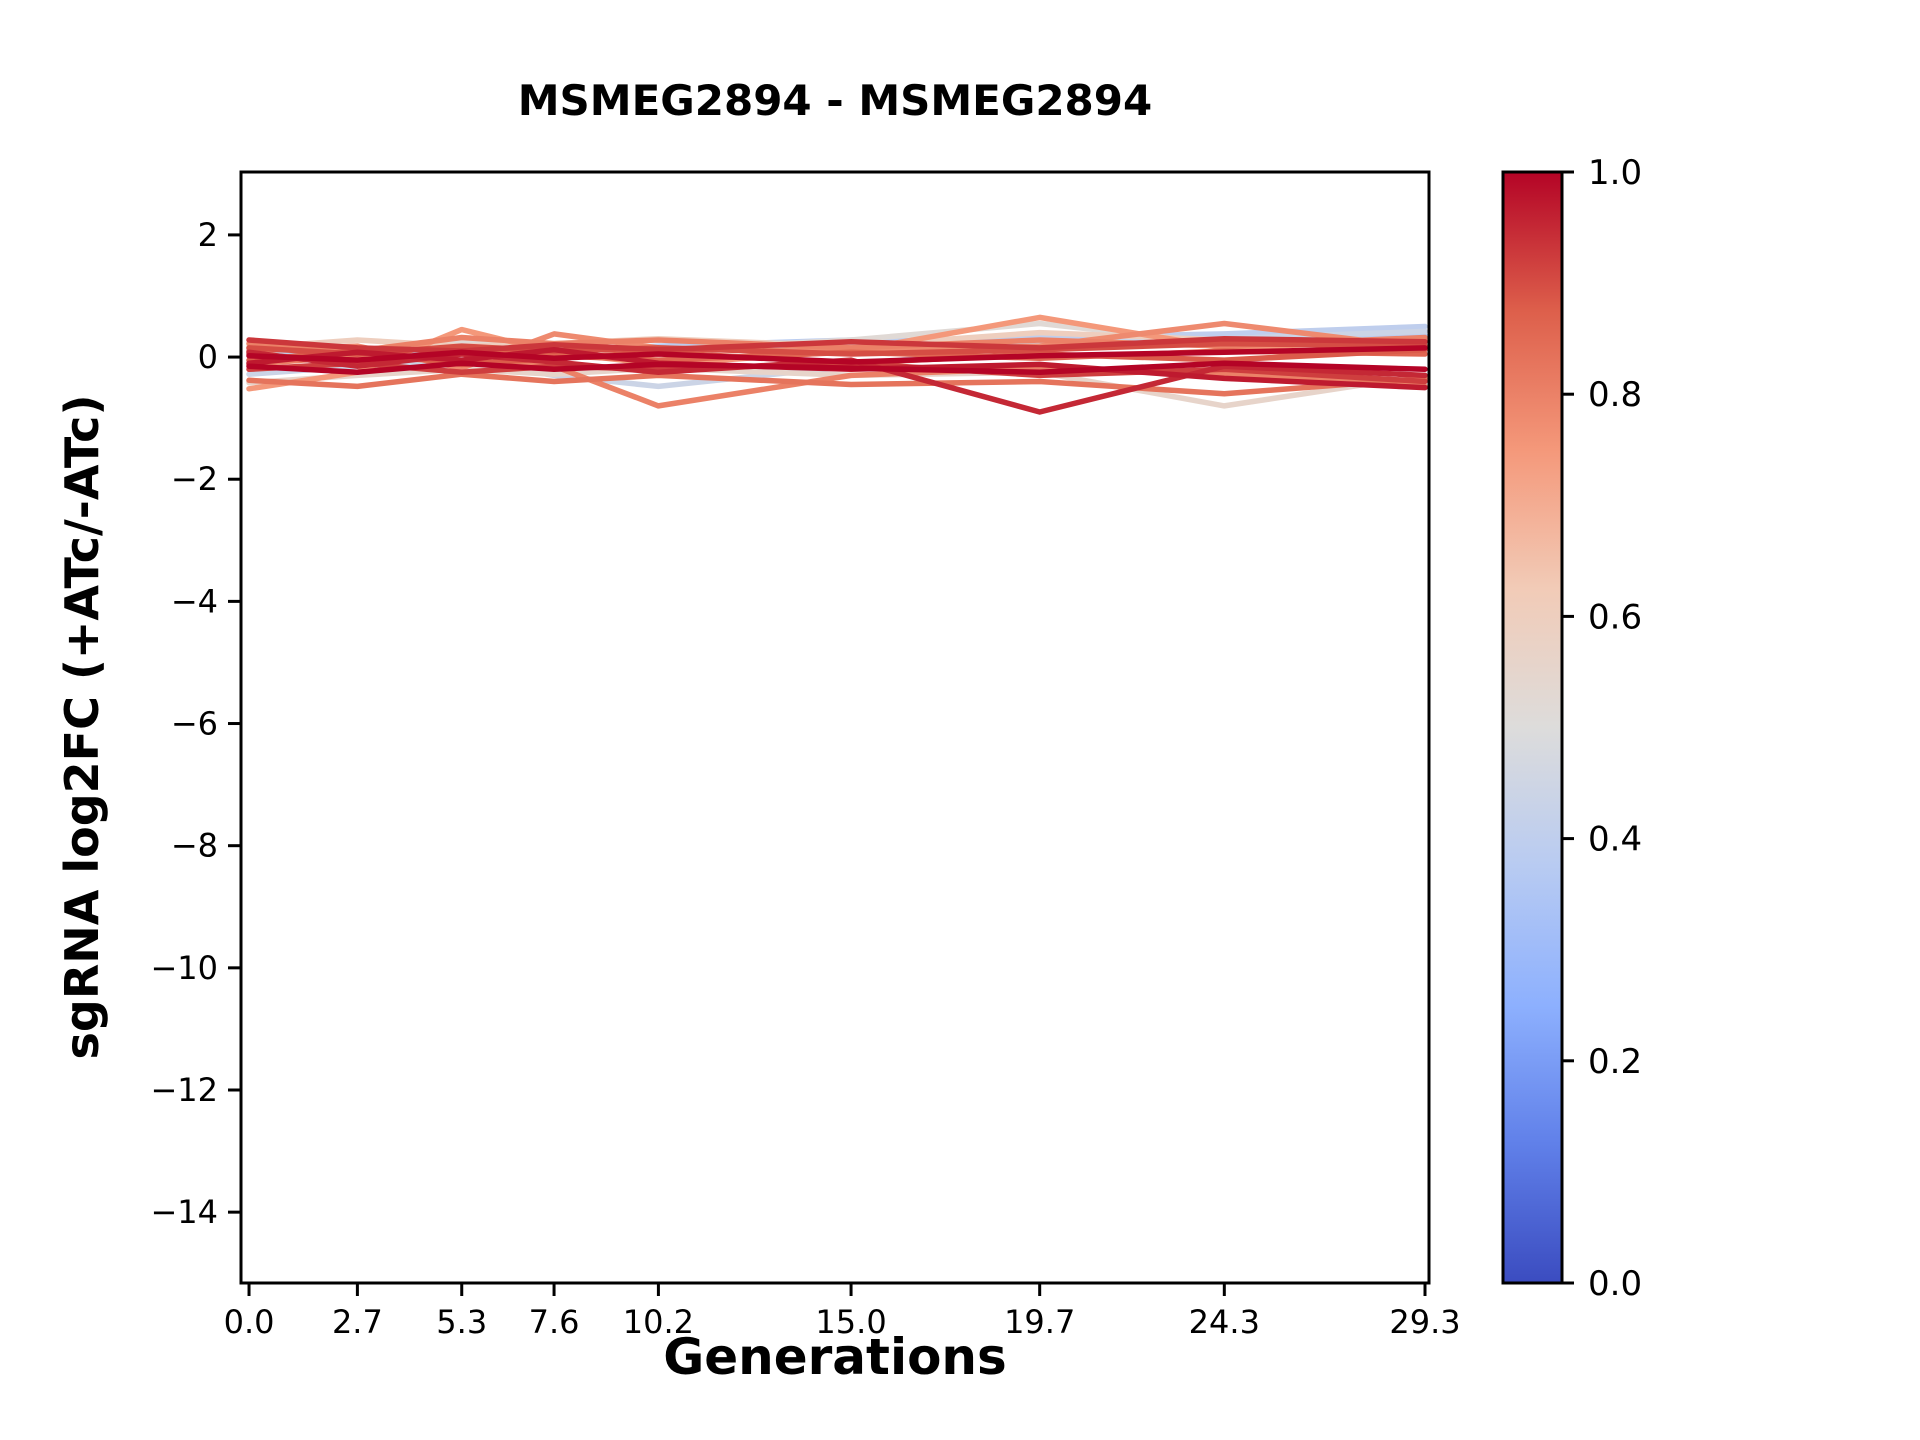 The height and width of the screenshot is (1440, 1920). What do you see at coordinates (184, 968) in the screenshot?
I see `y-tick-label: −10` at bounding box center [184, 968].